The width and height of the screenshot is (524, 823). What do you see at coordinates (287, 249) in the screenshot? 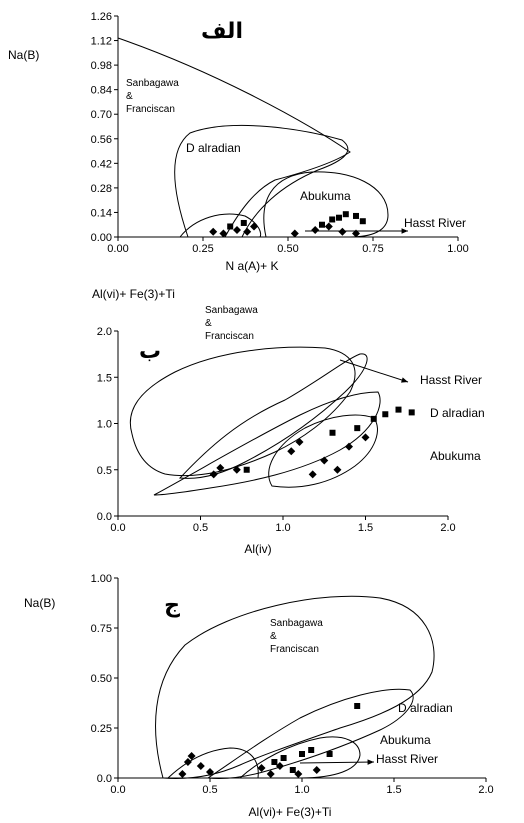
I see `x-tick-label: 0.50` at bounding box center [287, 249].